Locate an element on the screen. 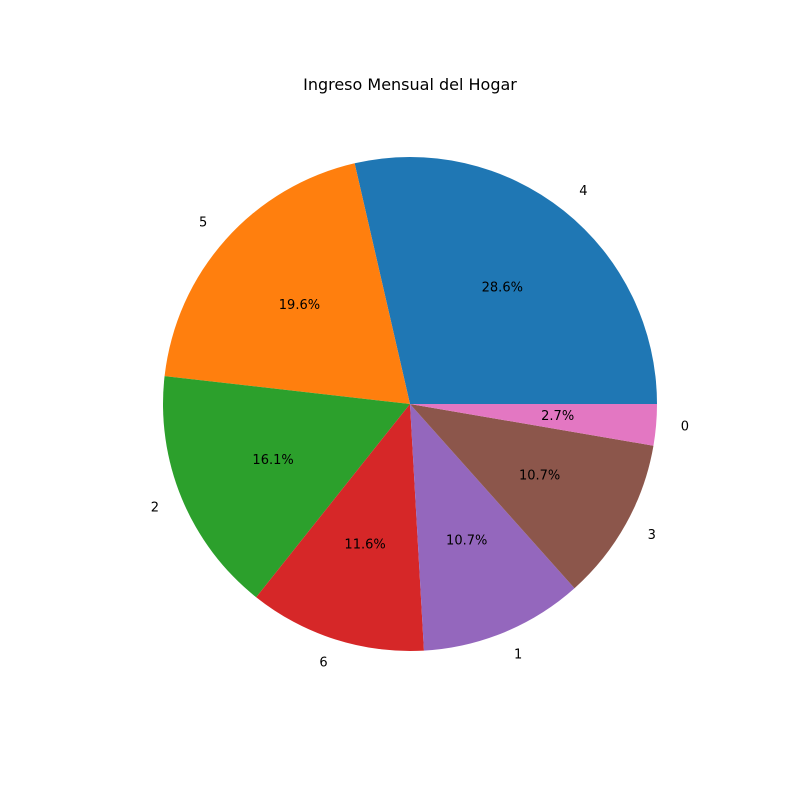  pie-category-label-1: 1 is located at coordinates (518, 655).